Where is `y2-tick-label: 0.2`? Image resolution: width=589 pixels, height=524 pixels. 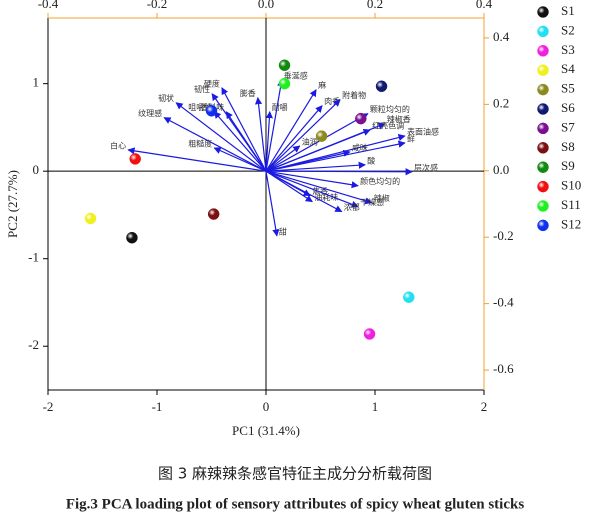 y2-tick-label: 0.2 is located at coordinates (501, 102).